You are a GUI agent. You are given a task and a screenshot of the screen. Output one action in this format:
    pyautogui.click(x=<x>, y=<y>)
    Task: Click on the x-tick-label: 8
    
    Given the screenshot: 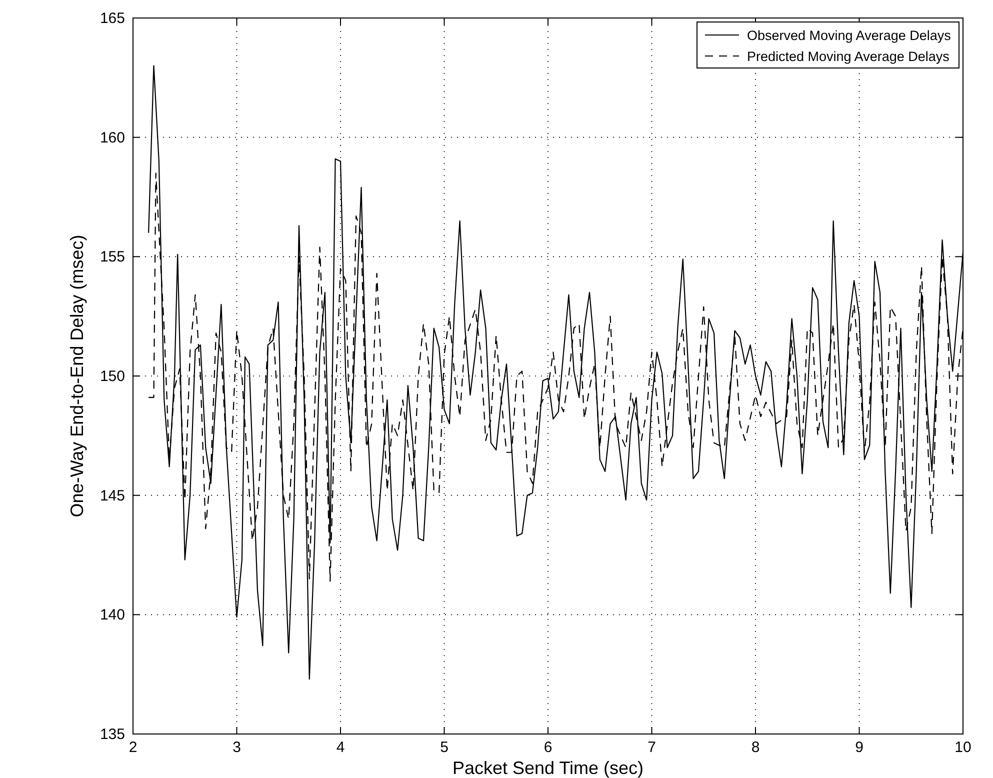 What is the action you would take?
    pyautogui.click(x=755, y=747)
    